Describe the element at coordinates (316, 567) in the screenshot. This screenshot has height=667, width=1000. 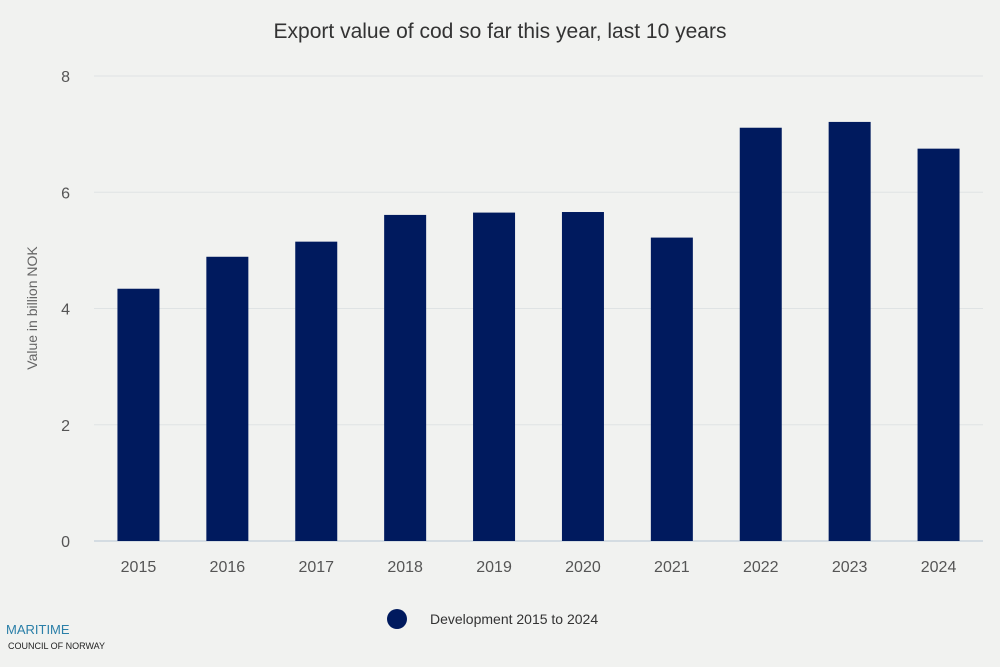
I see `x-tick-label: 2017` at that location.